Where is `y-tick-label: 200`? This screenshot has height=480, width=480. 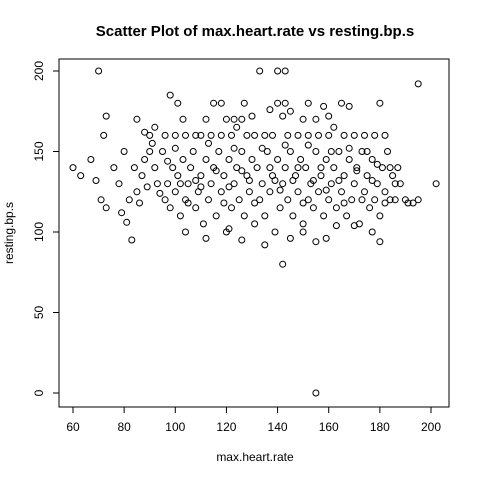
y-tick-label: 200 is located at coordinates (39, 71).